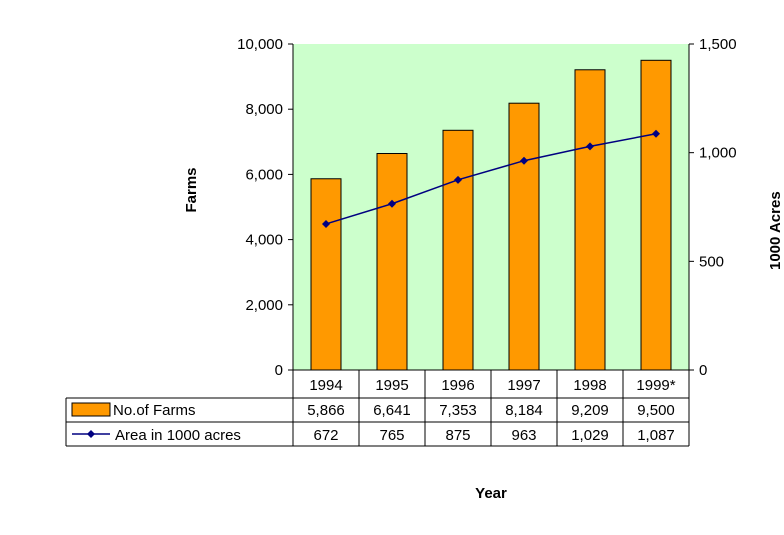 The width and height of the screenshot is (784, 535). Describe the element at coordinates (711, 261) in the screenshot. I see `y2-tick-label: 500` at that location.